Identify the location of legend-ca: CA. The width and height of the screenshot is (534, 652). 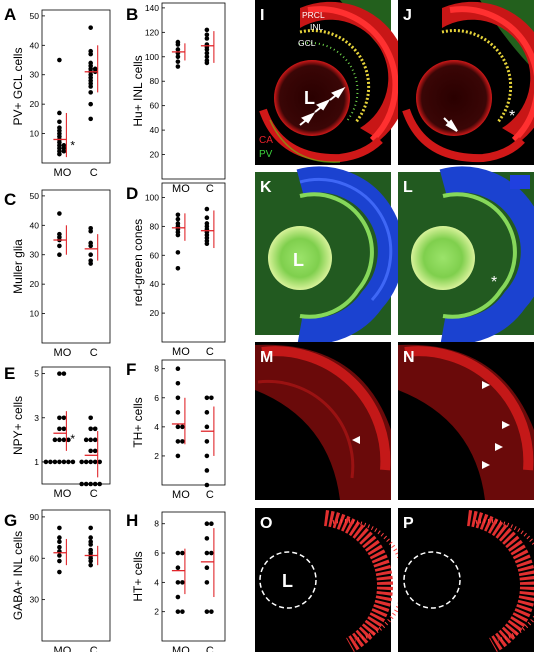
(266, 140).